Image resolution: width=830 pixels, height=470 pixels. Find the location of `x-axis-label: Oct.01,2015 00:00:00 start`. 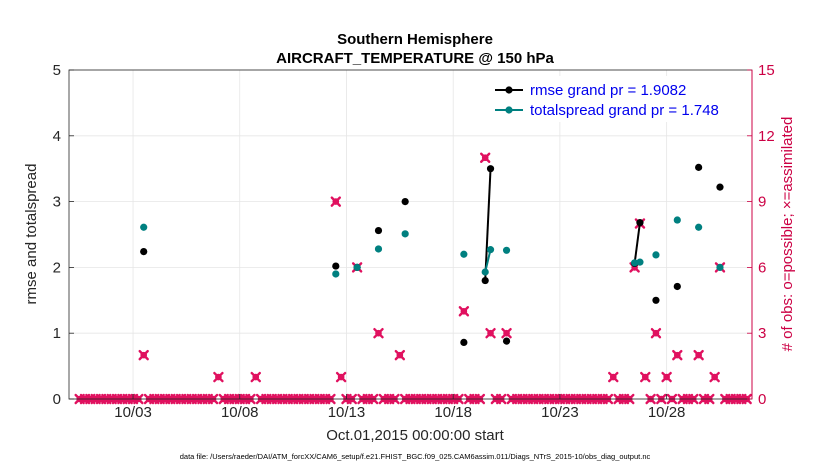

x-axis-label: Oct.01,2015 00:00:00 start is located at coordinates (415, 435).